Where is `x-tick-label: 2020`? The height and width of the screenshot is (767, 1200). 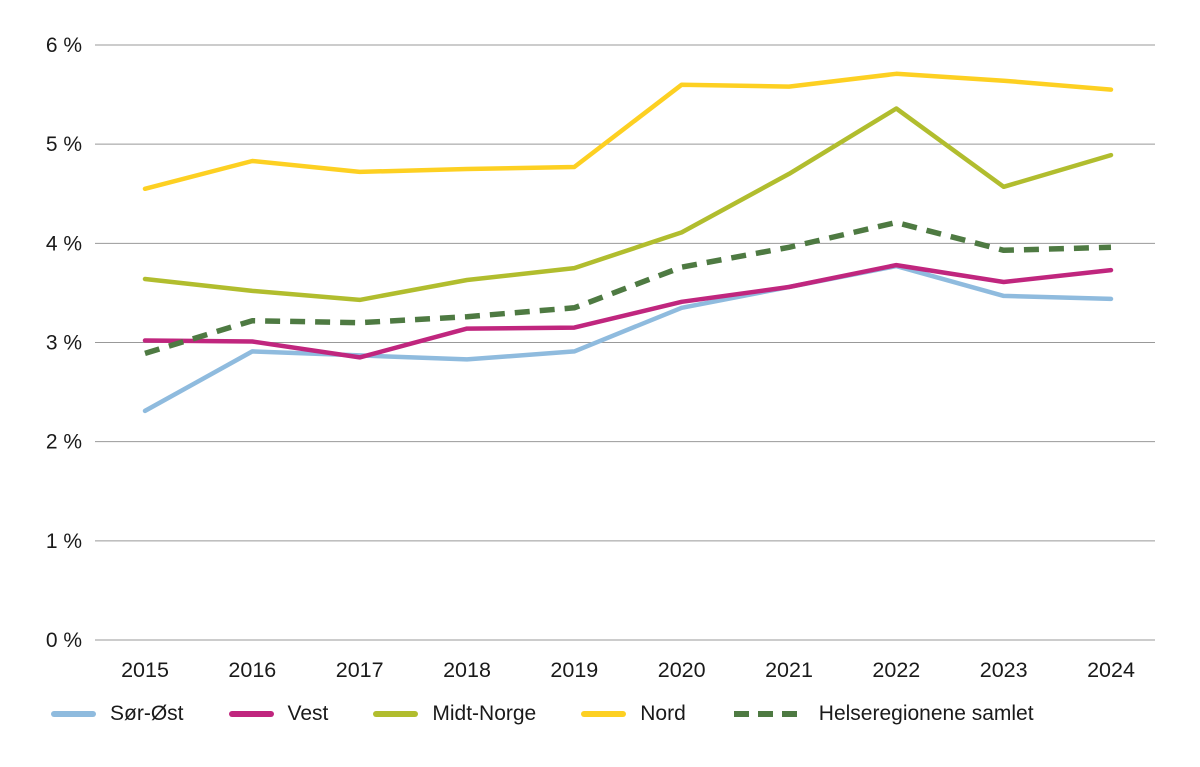
x-tick-label: 2020 is located at coordinates (682, 670).